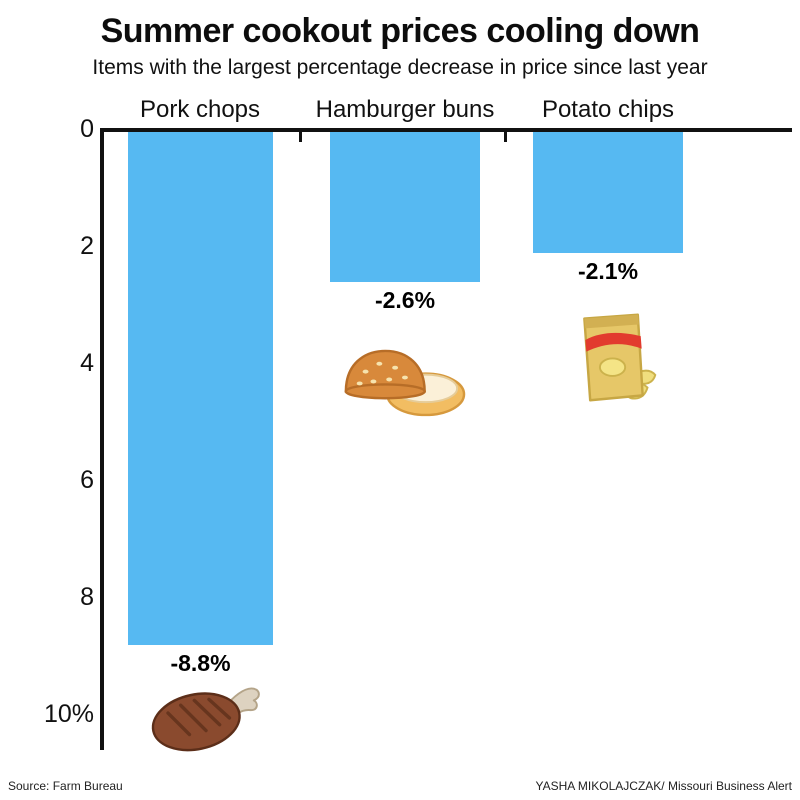 This screenshot has height=800, width=800. What do you see at coordinates (405, 300) in the screenshot?
I see `value-label-hamburger-buns: -2.6%` at bounding box center [405, 300].